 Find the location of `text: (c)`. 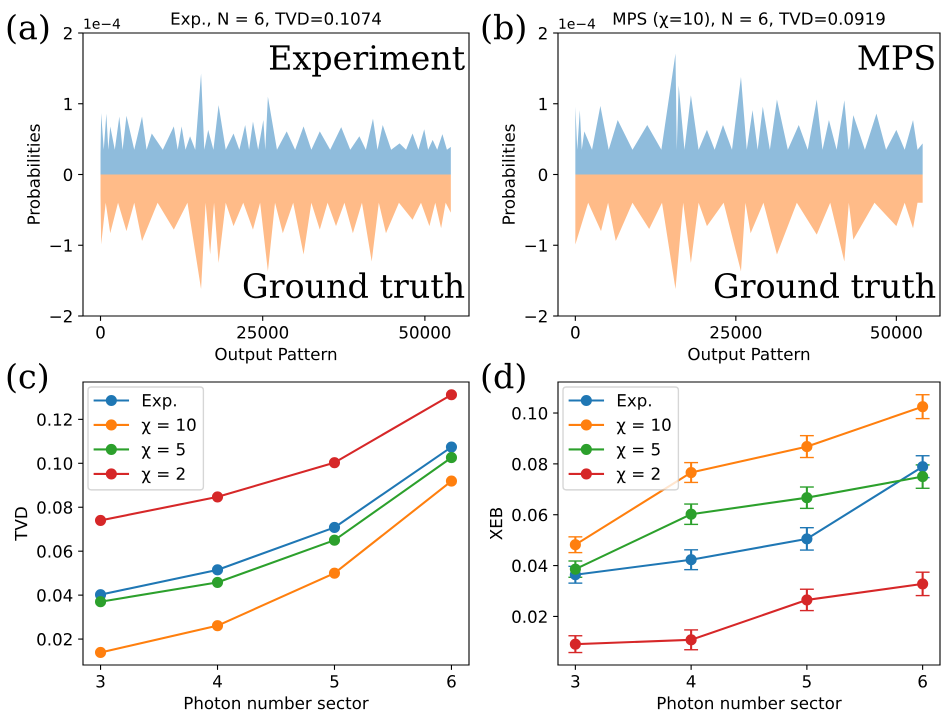

text: (c) is located at coordinates (28, 378).